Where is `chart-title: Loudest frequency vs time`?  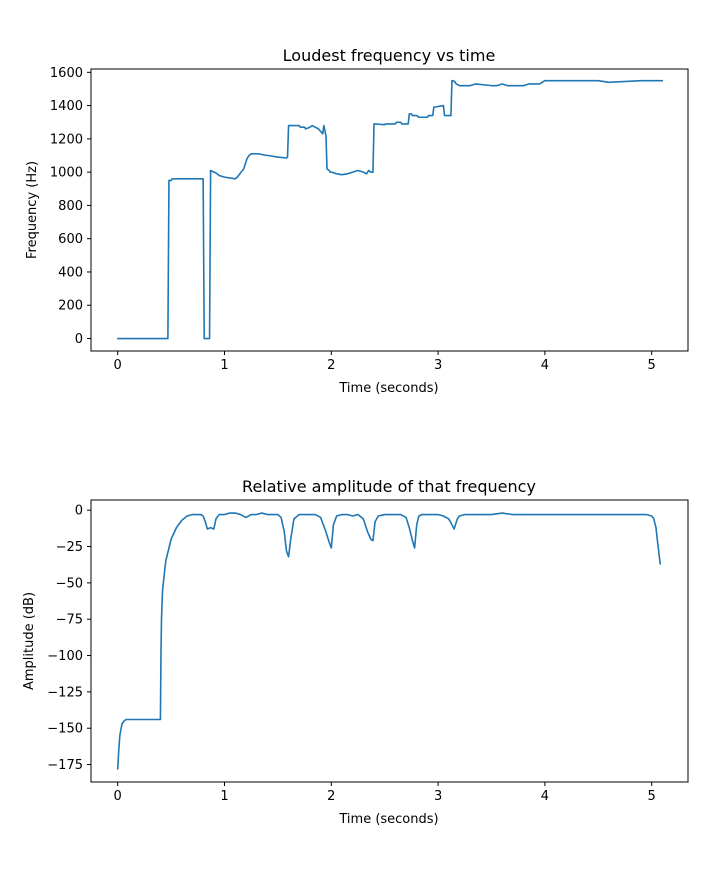
chart-title: Loudest frequency vs time is located at coordinates (389, 55).